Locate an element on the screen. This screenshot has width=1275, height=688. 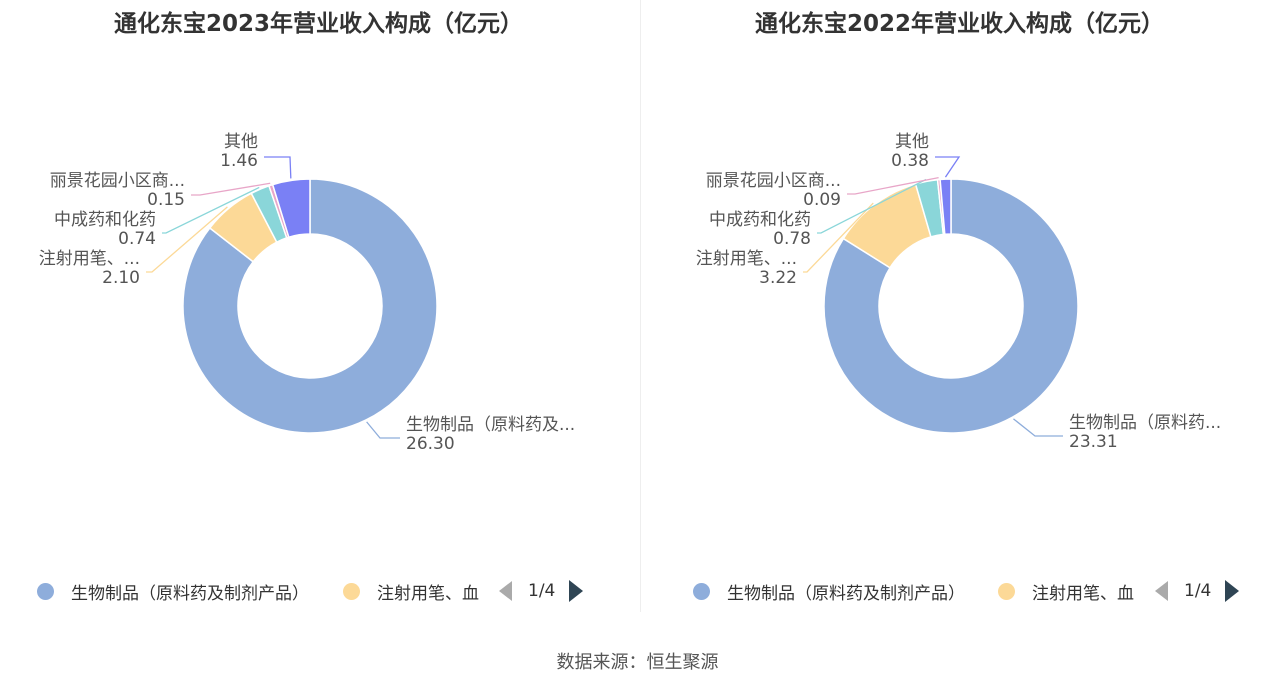
slice-value-label: 0.09 is located at coordinates (822, 200).